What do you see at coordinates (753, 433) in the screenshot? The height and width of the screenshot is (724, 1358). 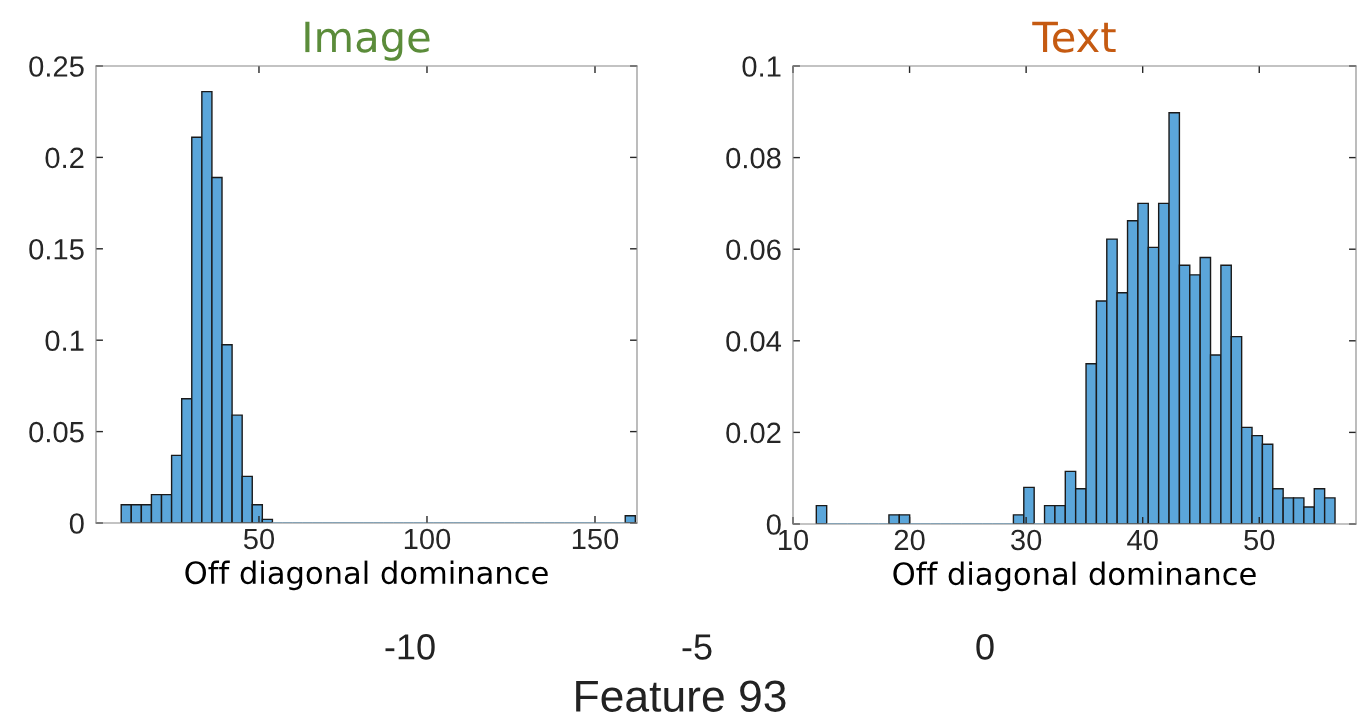 I see `y-tick-label: 0.02` at bounding box center [753, 433].